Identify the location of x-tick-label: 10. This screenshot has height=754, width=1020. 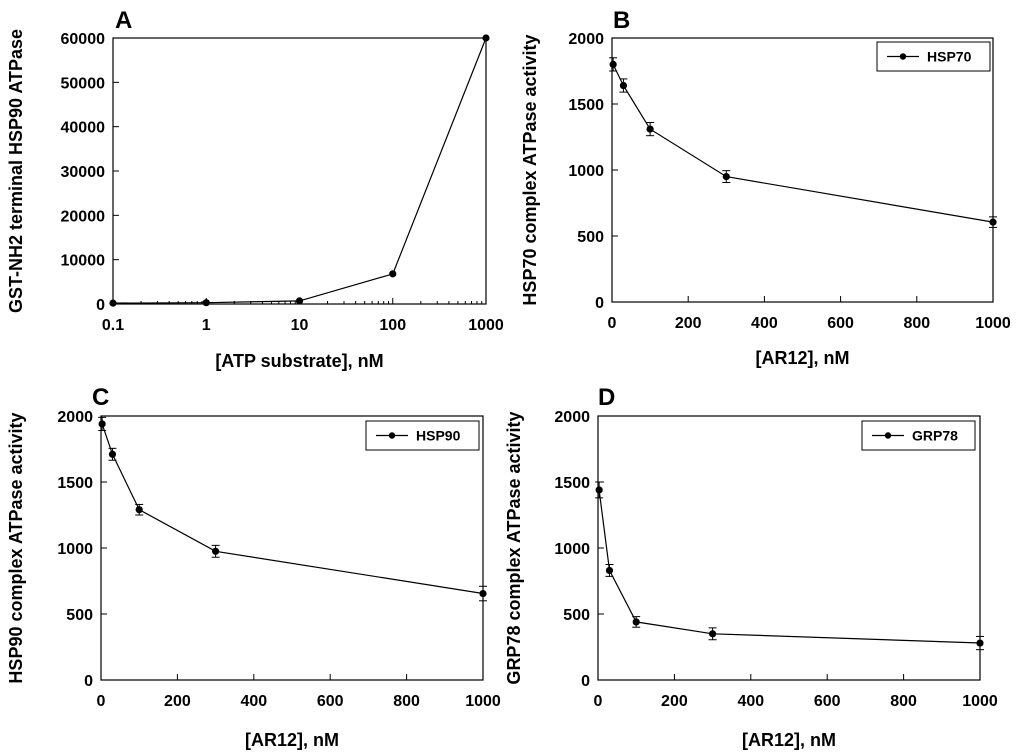
(300, 325).